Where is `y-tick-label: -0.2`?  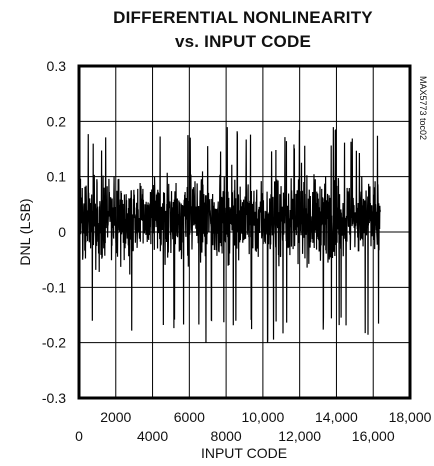 y-tick-label: -0.2 is located at coordinates (54, 343).